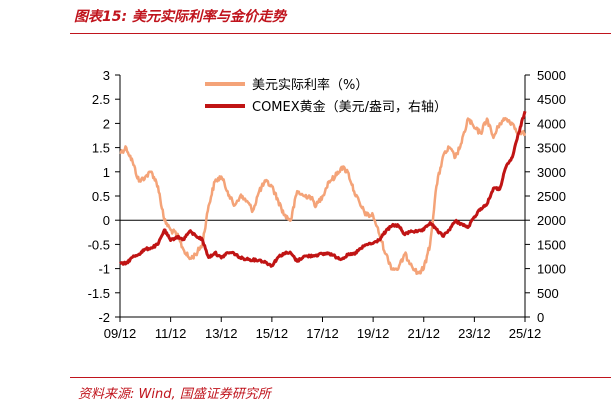 Image resolution: width=611 pixels, height=410 pixels. I want to click on right-tick-label: 3000, so click(551, 172).